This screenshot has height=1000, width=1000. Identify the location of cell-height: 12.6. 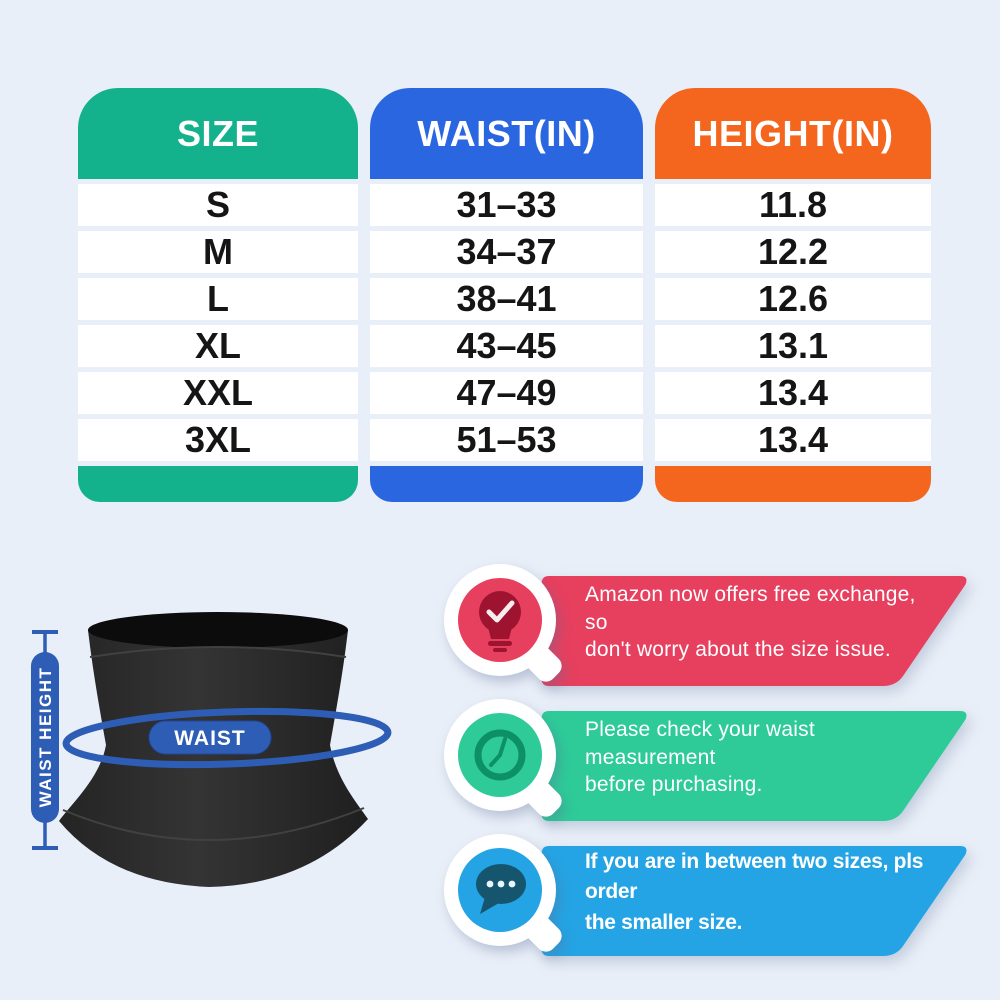
(793, 299).